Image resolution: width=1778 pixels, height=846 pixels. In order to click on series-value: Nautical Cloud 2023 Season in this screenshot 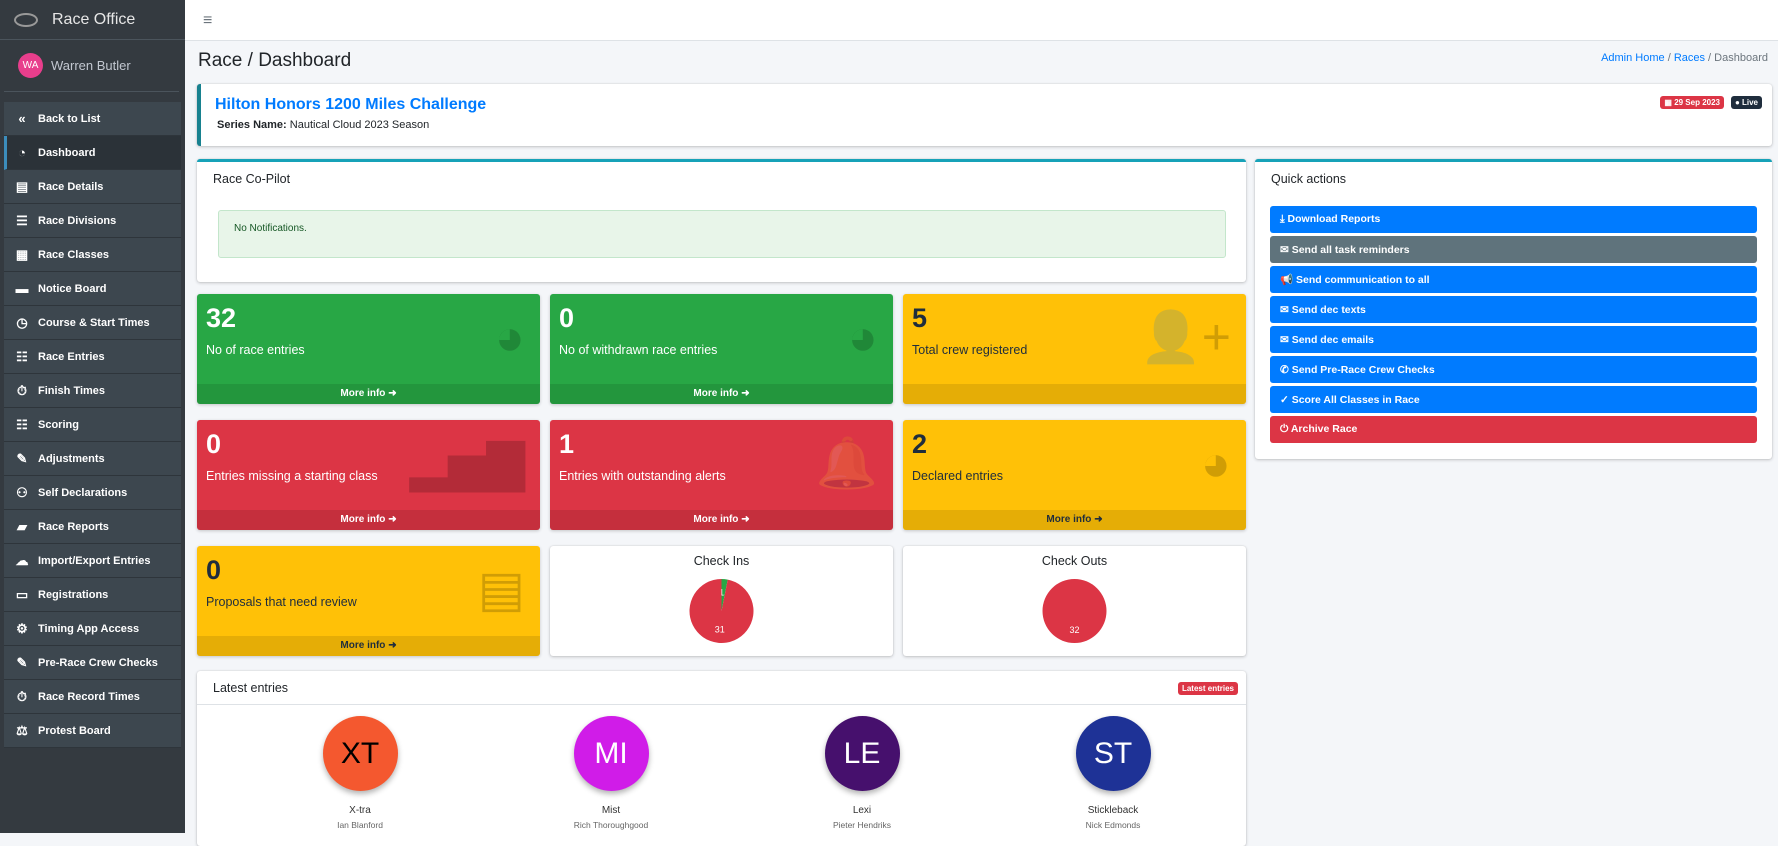, I will do `click(359, 125)`.